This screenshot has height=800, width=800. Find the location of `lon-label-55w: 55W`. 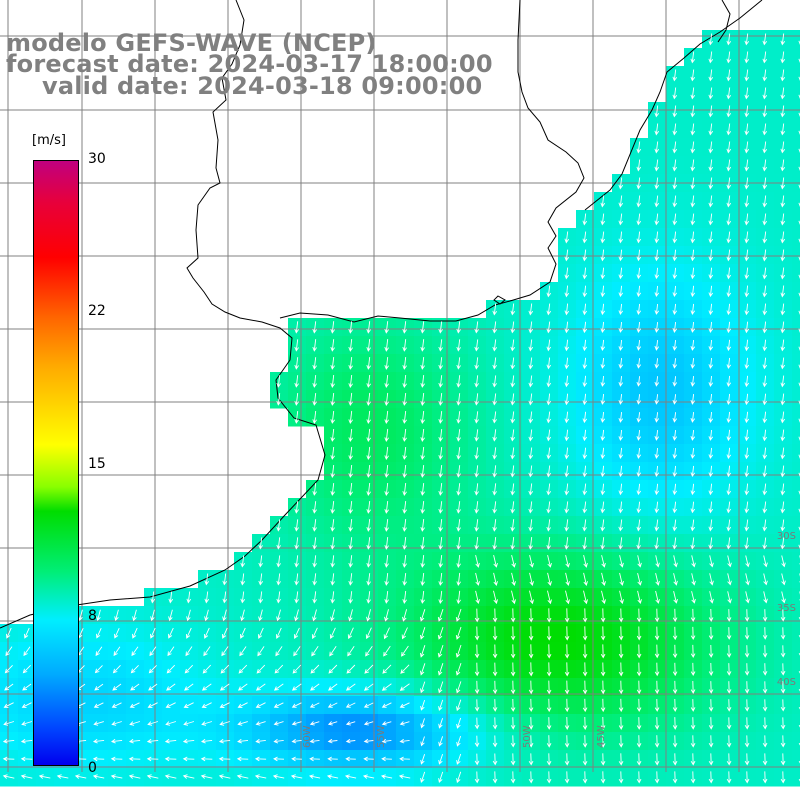

lon-label-55w: 55W is located at coordinates (381, 736).